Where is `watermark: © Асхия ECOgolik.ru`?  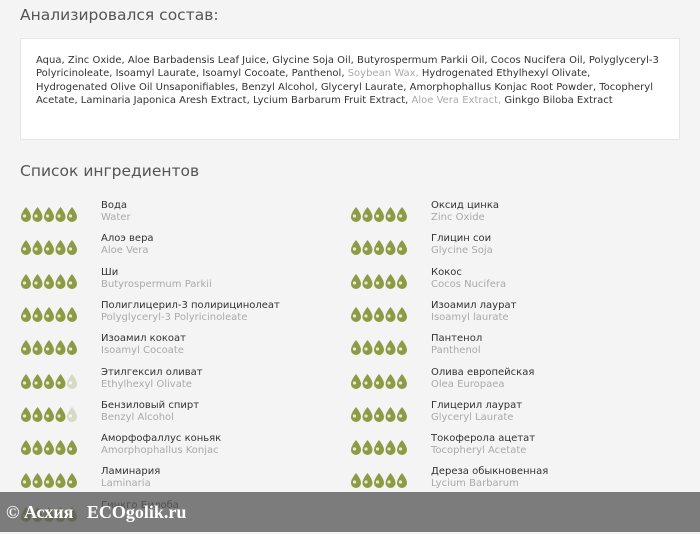 watermark: © Асхия ECOgolik.ru is located at coordinates (350, 512).